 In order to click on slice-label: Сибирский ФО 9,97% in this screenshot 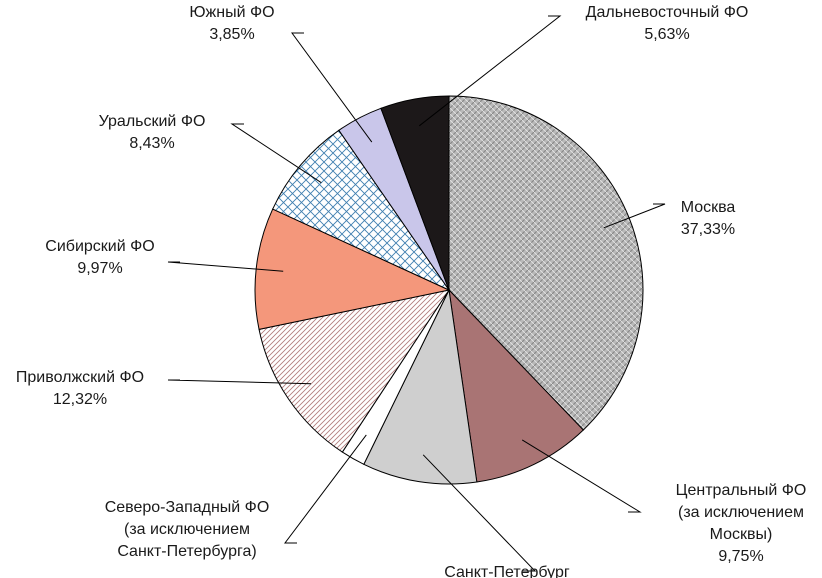, I will do `click(99, 257)`.